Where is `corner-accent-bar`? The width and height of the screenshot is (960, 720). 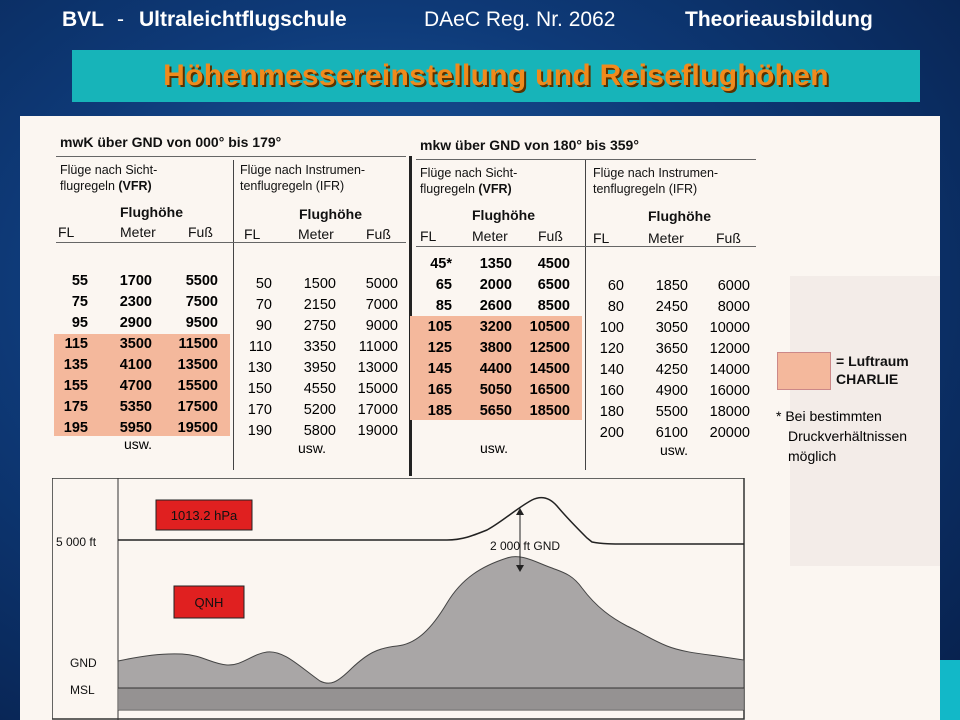 corner-accent-bar is located at coordinates (950, 690).